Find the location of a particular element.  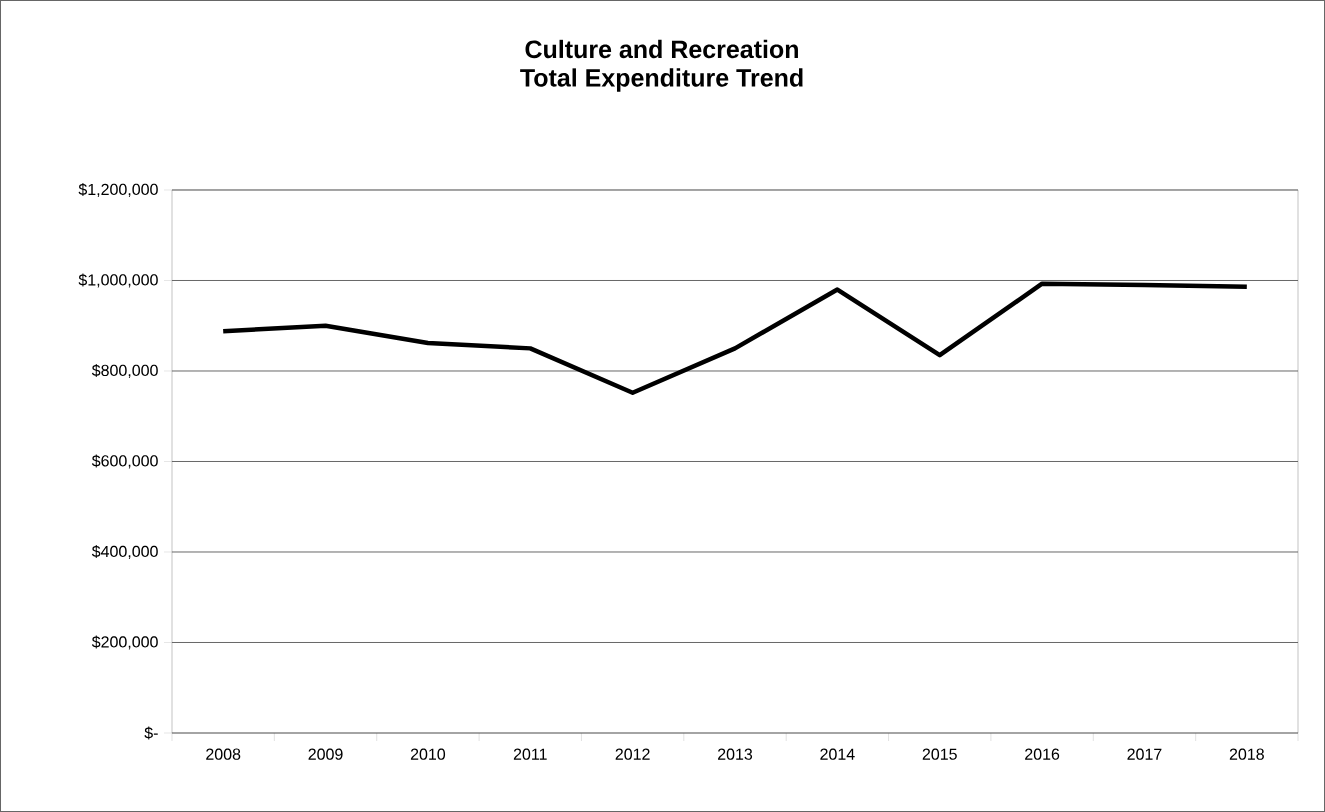

x-tick-label: 2018 is located at coordinates (1246, 754).